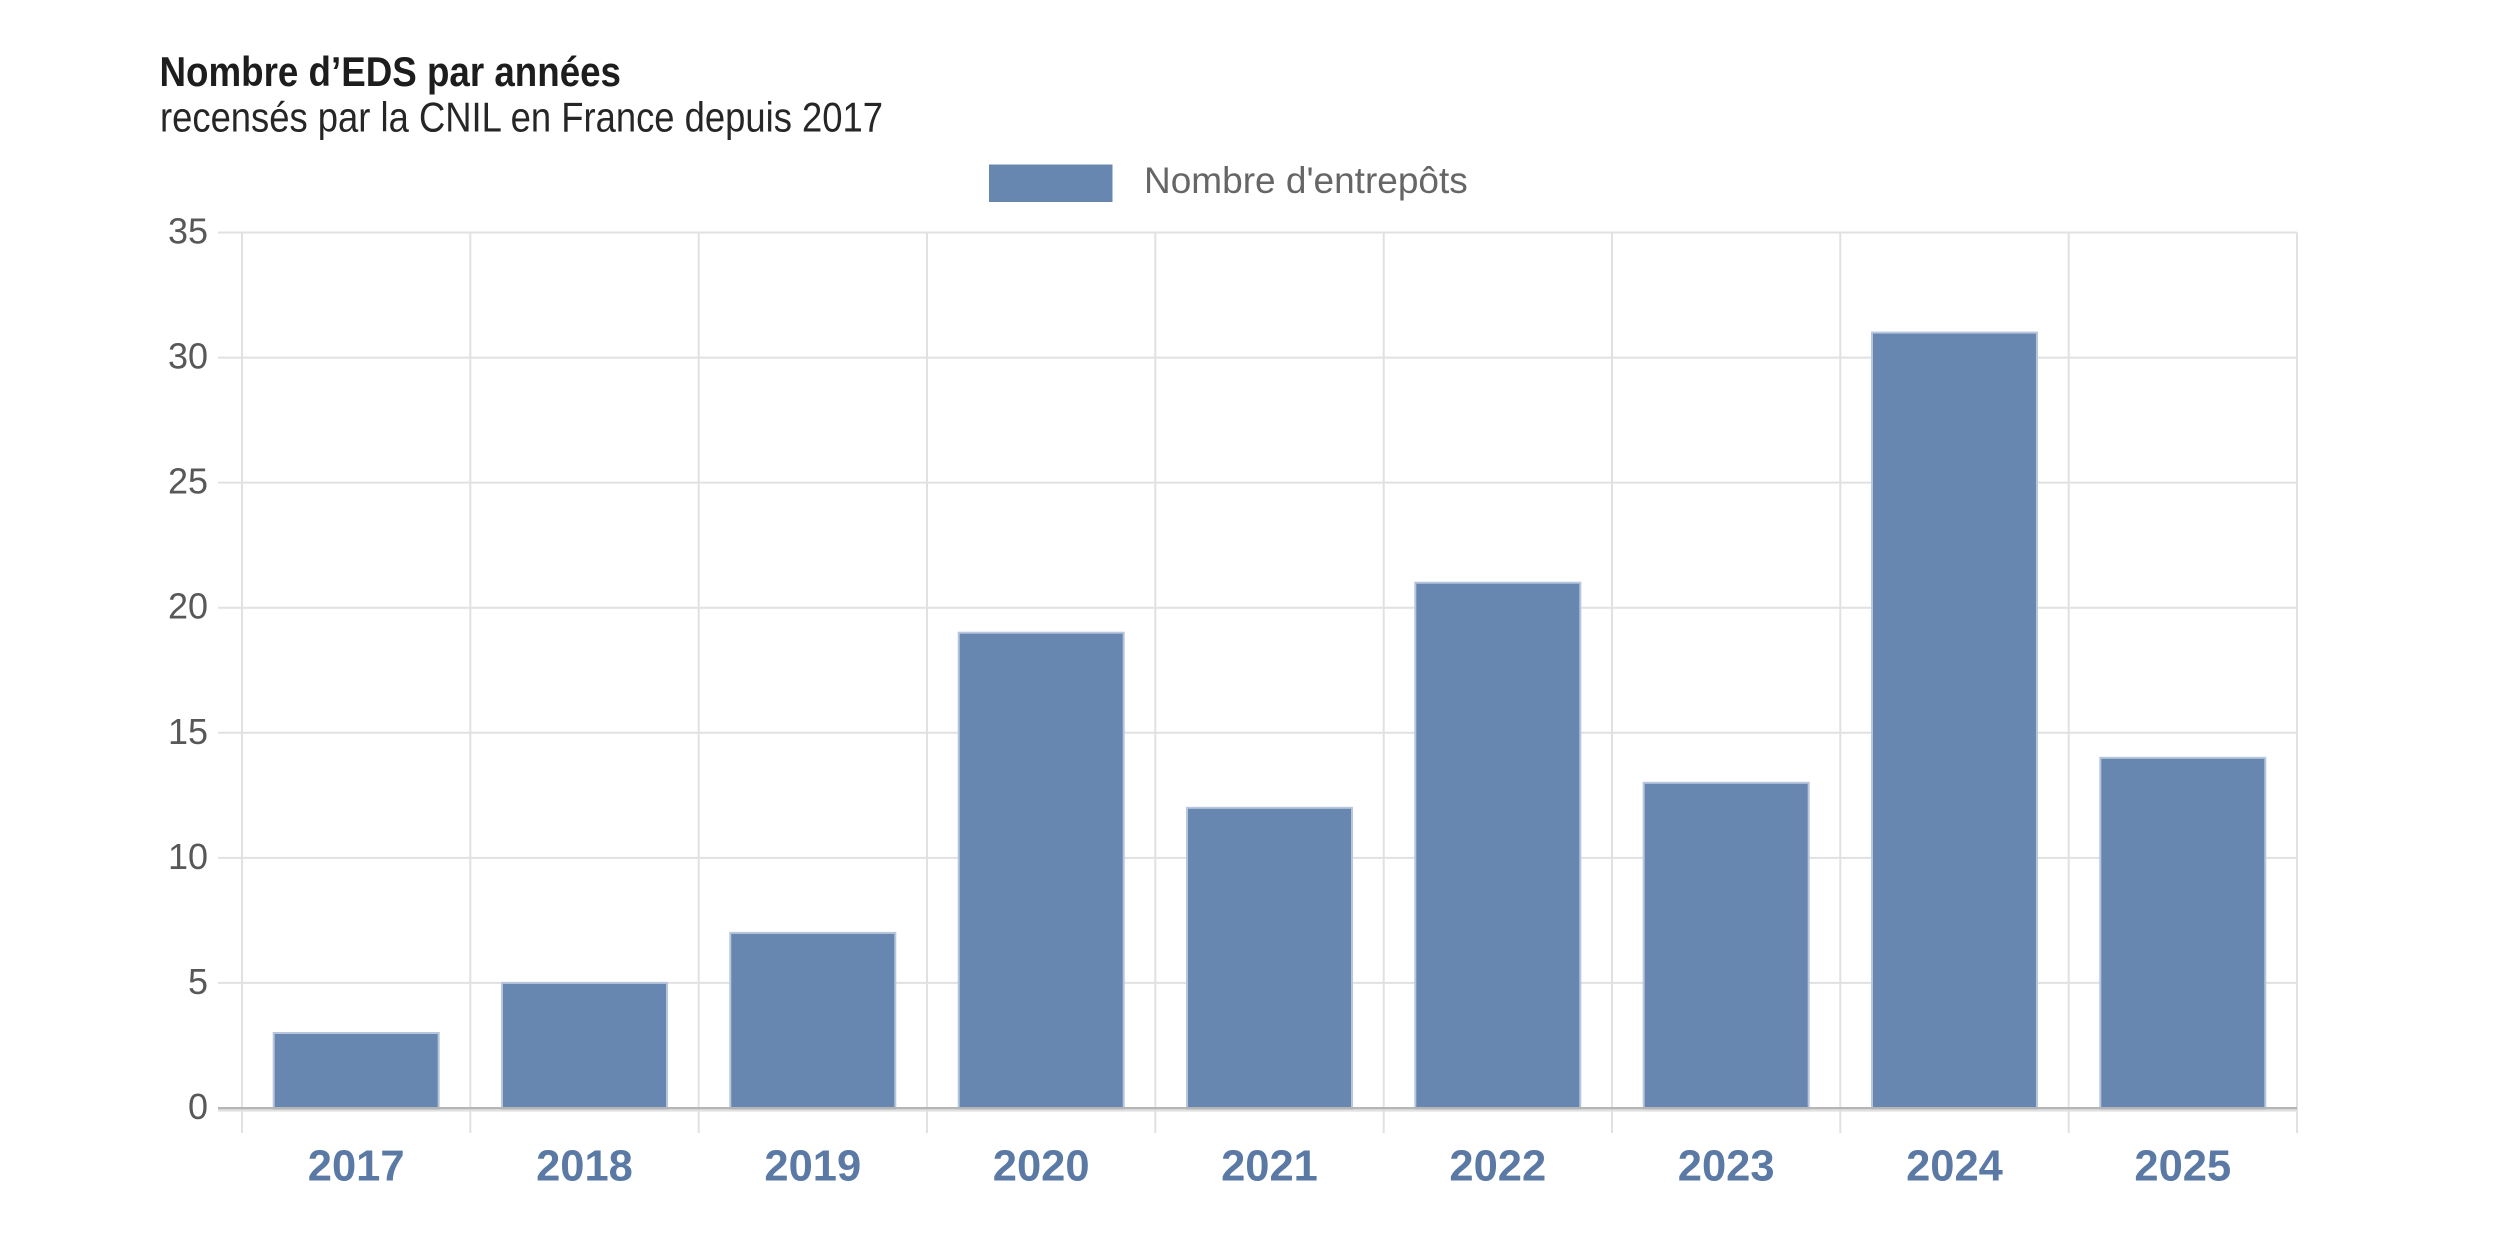 Image resolution: width=2520 pixels, height=1260 pixels. What do you see at coordinates (1497, 1167) in the screenshot?
I see `svg-text: 2022` at bounding box center [1497, 1167].